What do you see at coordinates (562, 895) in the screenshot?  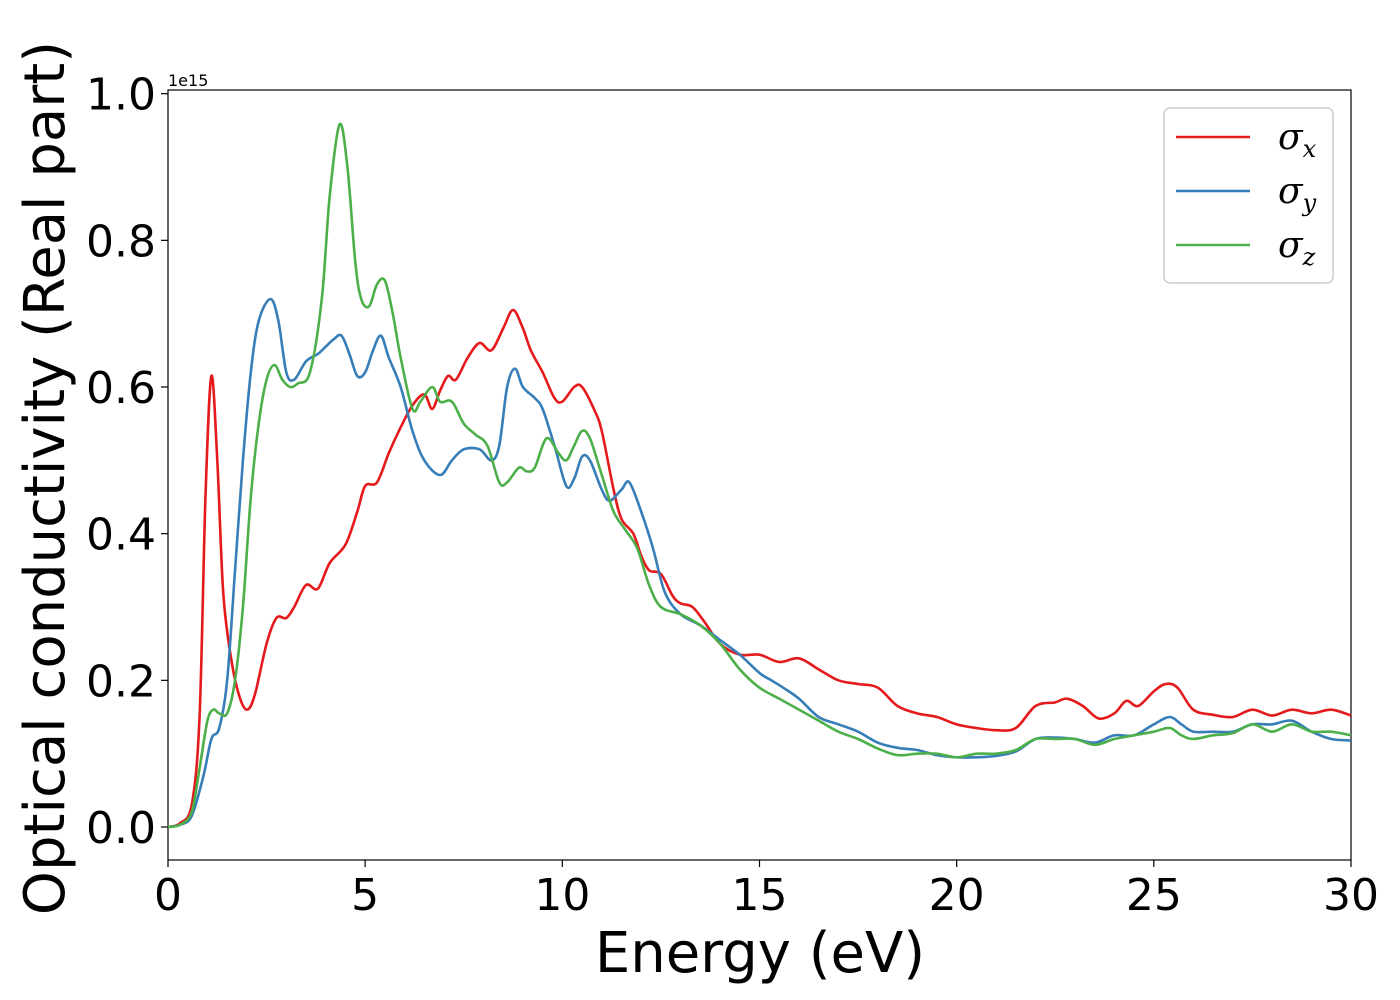 I see `x-tick-label: 10` at bounding box center [562, 895].